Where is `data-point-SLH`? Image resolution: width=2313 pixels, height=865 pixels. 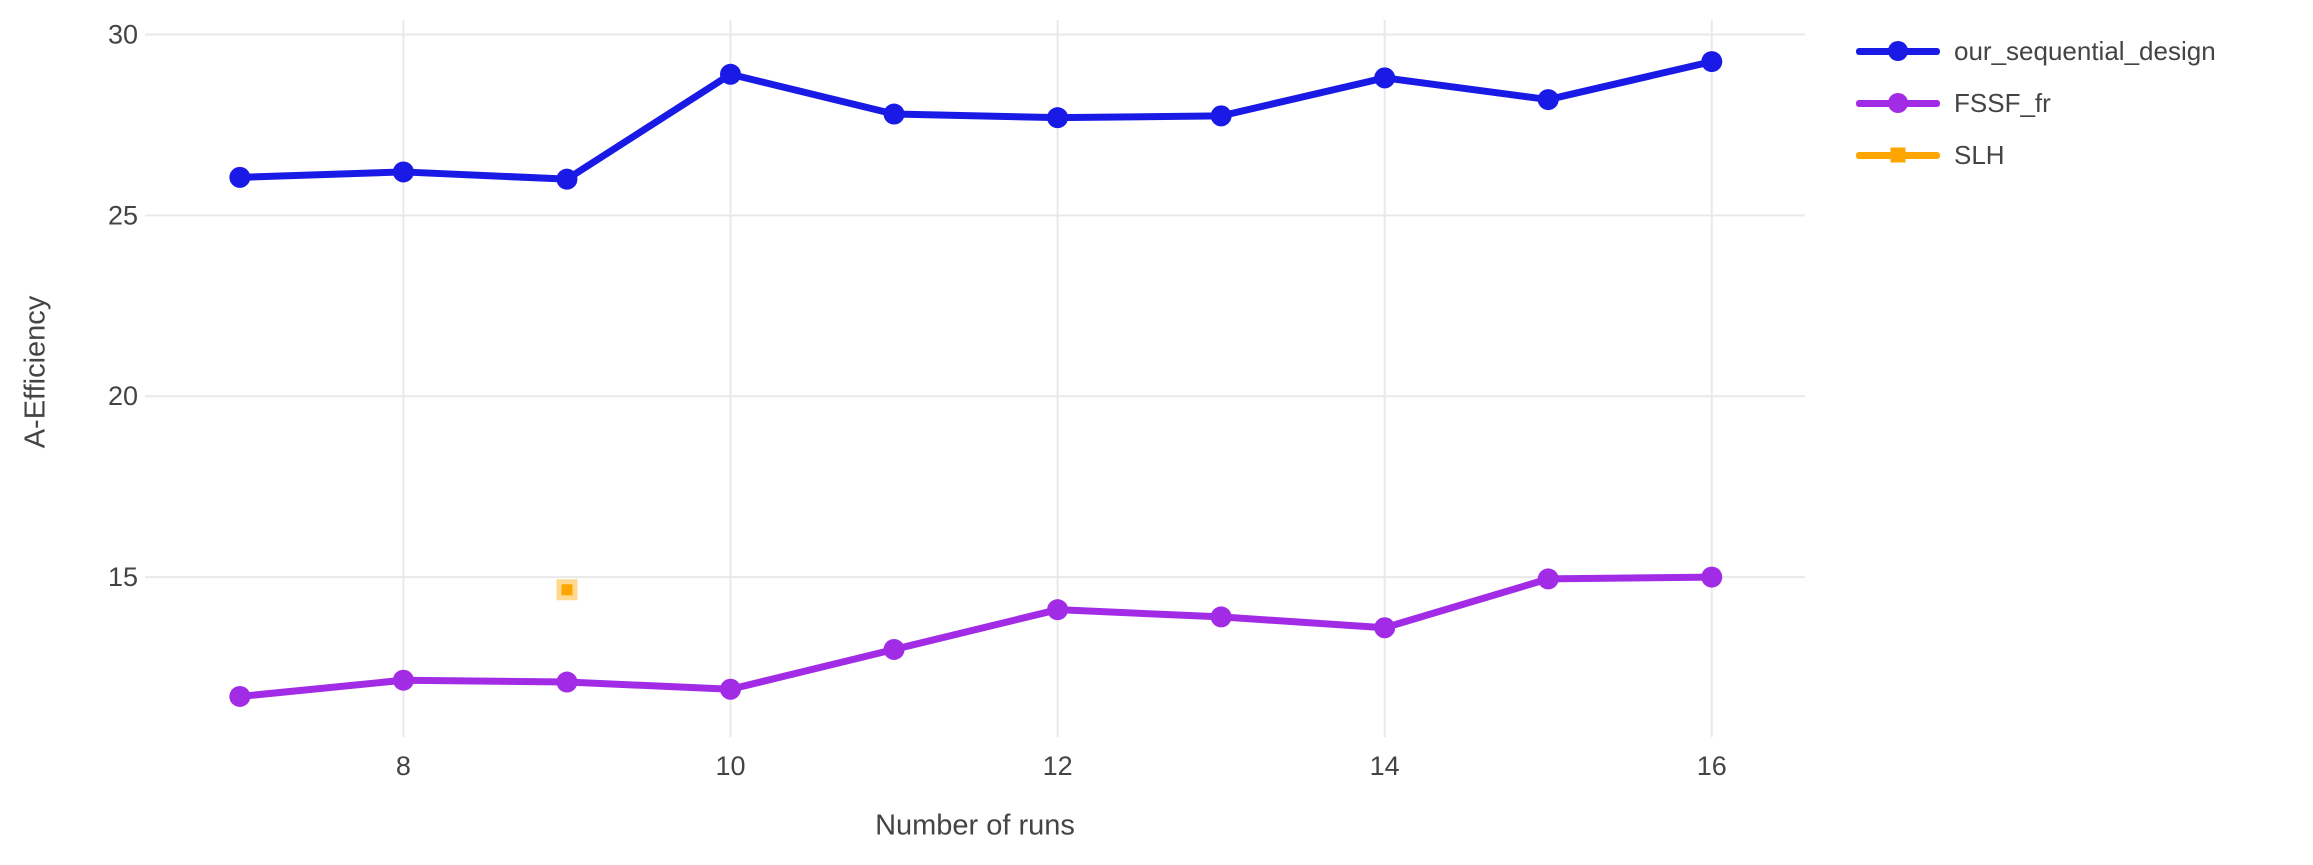 data-point-SLH is located at coordinates (567, 590).